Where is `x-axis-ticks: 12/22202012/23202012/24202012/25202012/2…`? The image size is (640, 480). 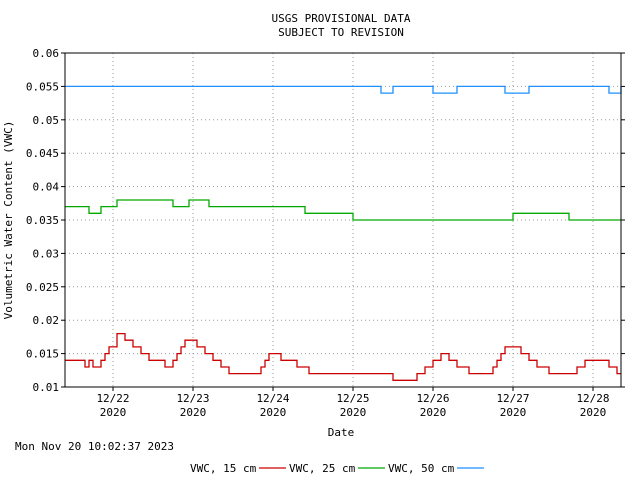 x-axis-ticks: 12/22202012/23202012/24202012/25202012/2… is located at coordinates (353, 403).